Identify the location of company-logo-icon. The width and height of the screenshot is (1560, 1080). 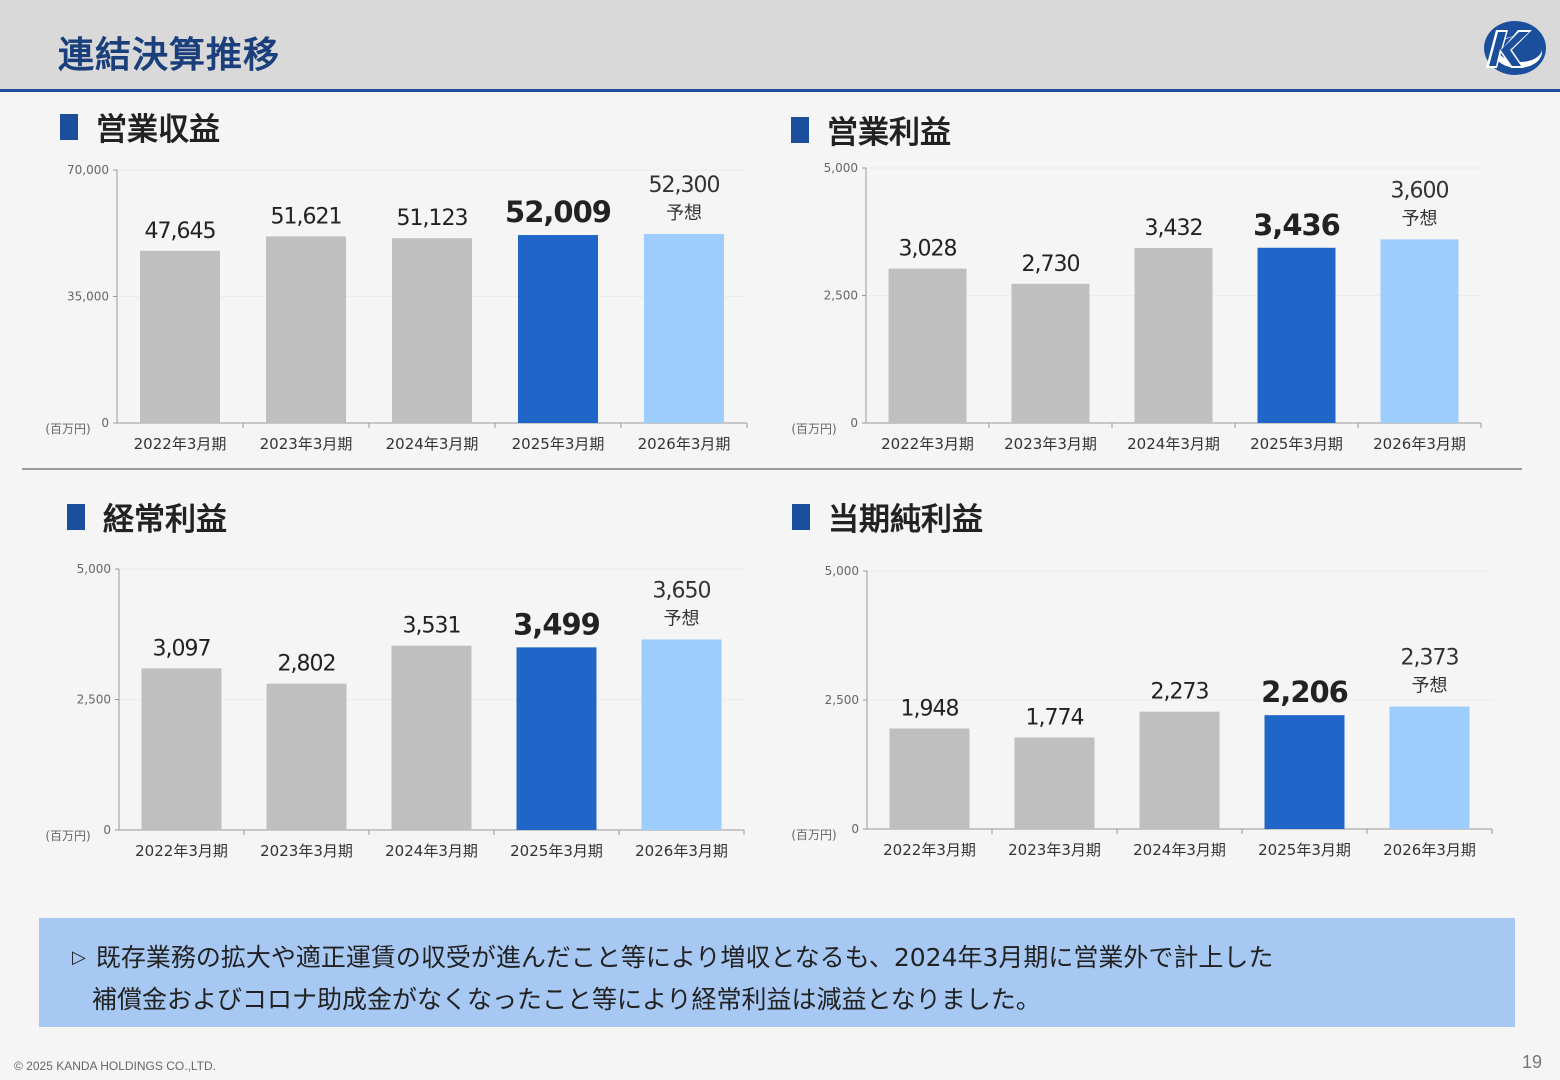
(1515, 48).